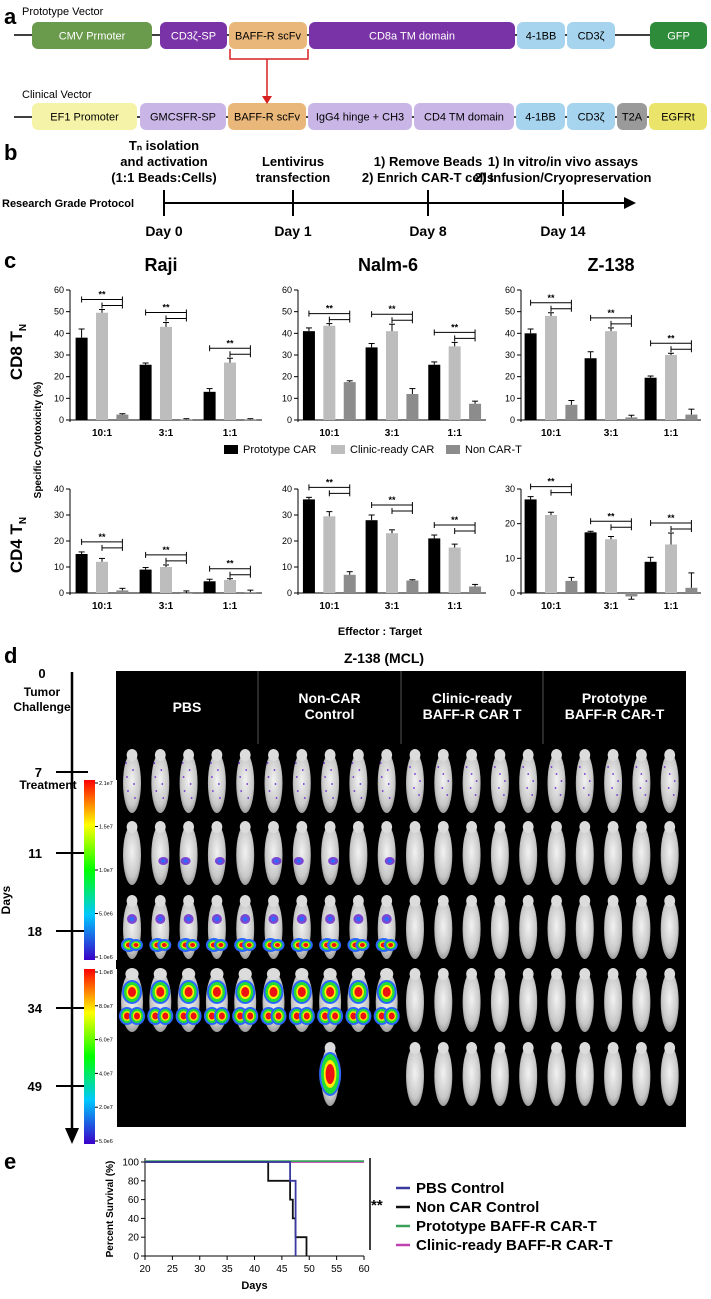 Image resolution: width=711 pixels, height=1299 pixels. What do you see at coordinates (221, 1208) in the screenshot?
I see `survival-line-pbs-control` at bounding box center [221, 1208].